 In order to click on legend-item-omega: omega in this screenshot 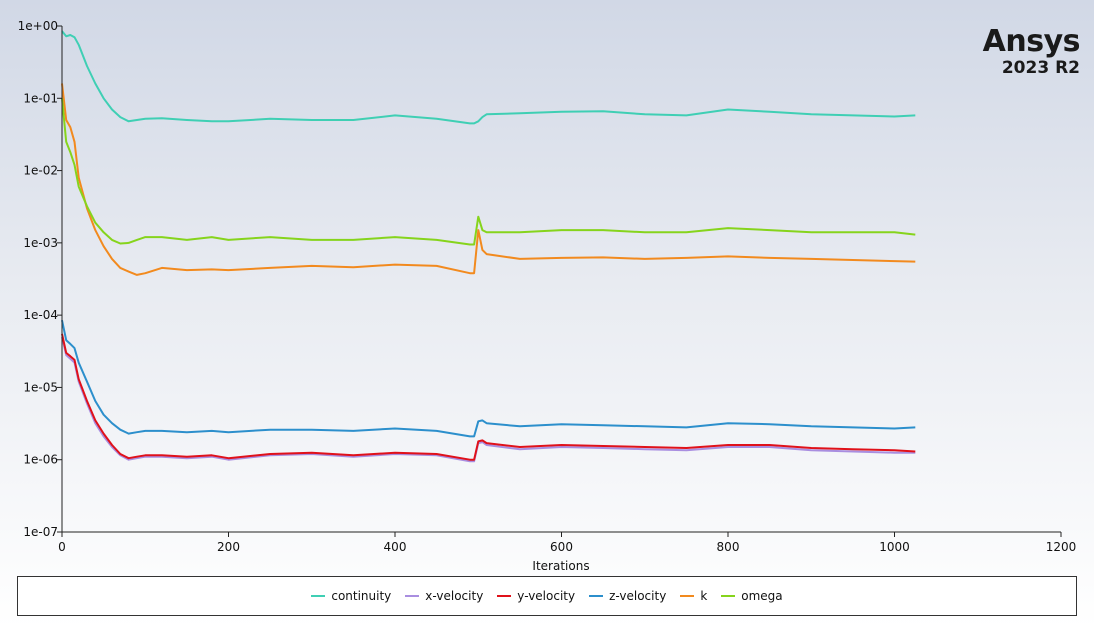, I will do `click(752, 596)`.